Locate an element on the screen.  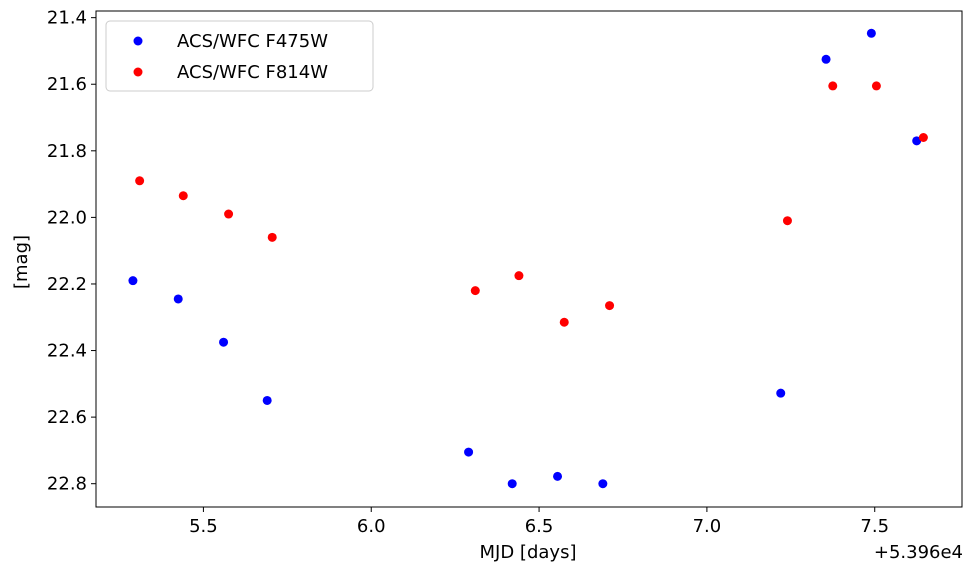
x-tick-label: 6.5 is located at coordinates (539, 526).